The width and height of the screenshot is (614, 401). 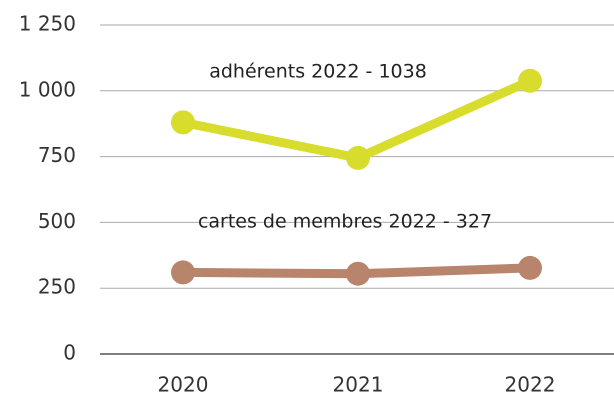 I want to click on y-tick-label: 250, so click(x=57, y=287).